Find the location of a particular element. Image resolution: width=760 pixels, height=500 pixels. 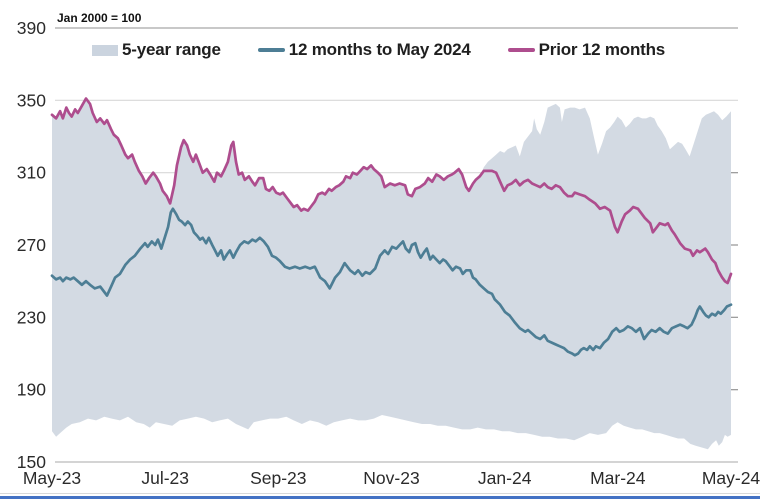

unit-note: Jan 2000 = 100 is located at coordinates (99, 18).